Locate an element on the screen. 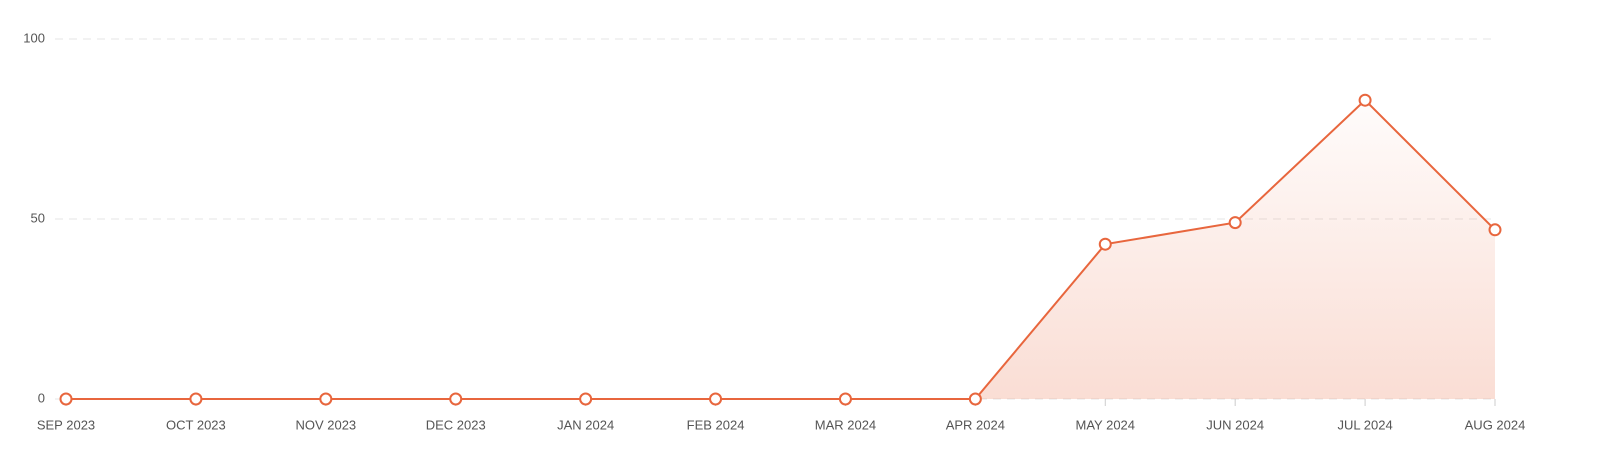  x-tick-label: FEB 2024 is located at coordinates (716, 424).